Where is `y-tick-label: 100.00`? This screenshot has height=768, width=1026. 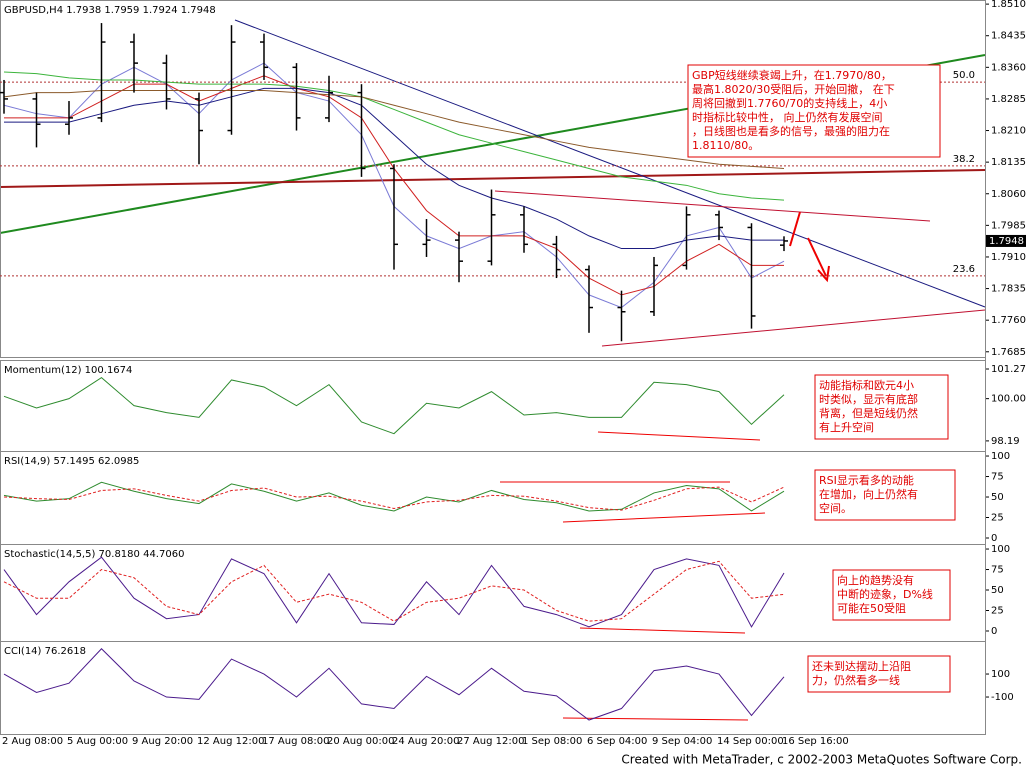 y-tick-label: 100.00 is located at coordinates (1008, 399).